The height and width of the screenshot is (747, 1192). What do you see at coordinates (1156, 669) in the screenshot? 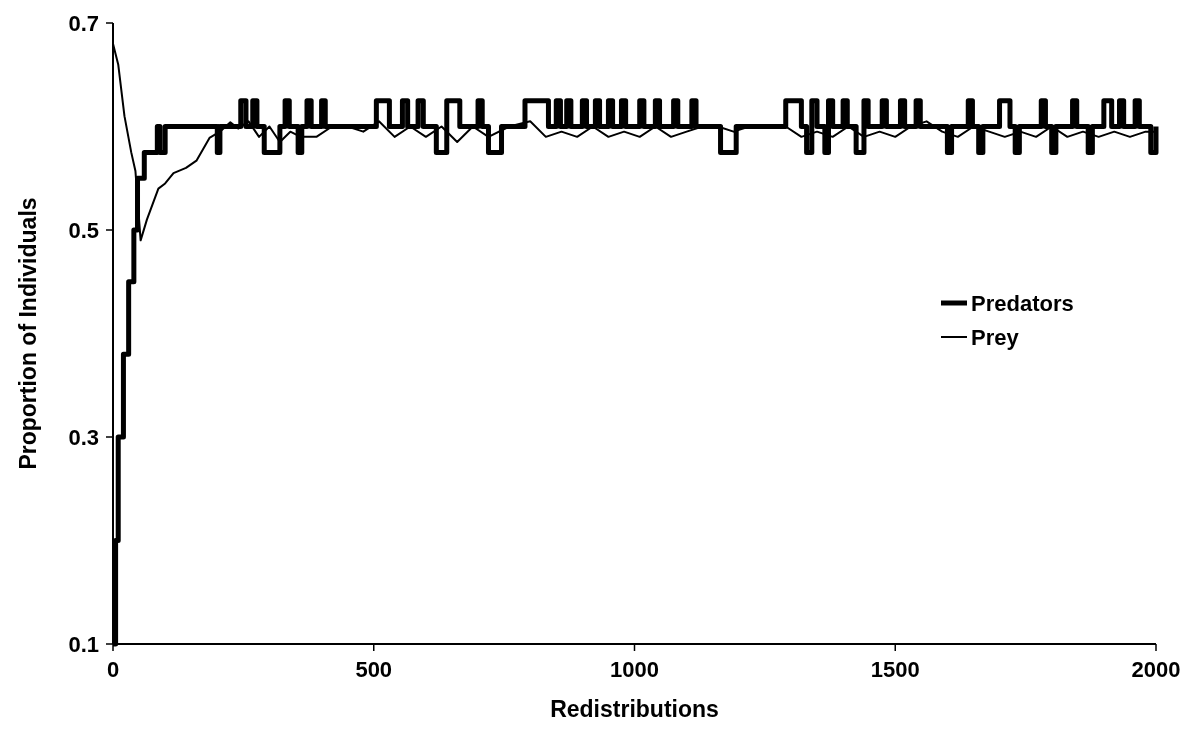
I see `x-tick-label: 2000` at bounding box center [1156, 669].